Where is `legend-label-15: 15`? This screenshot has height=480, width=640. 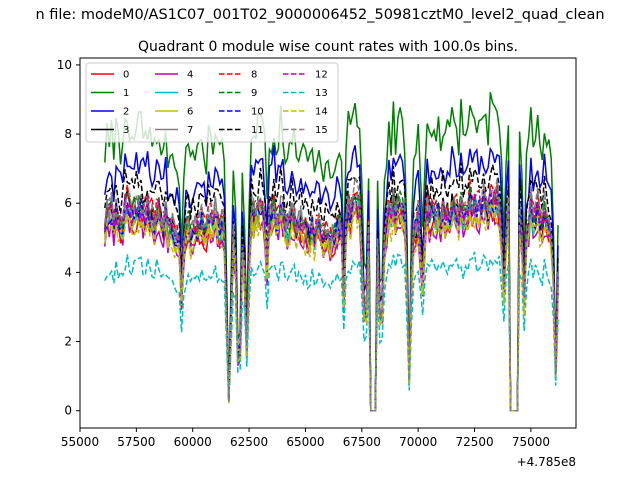
legend-label-15: 15 is located at coordinates (321, 130).